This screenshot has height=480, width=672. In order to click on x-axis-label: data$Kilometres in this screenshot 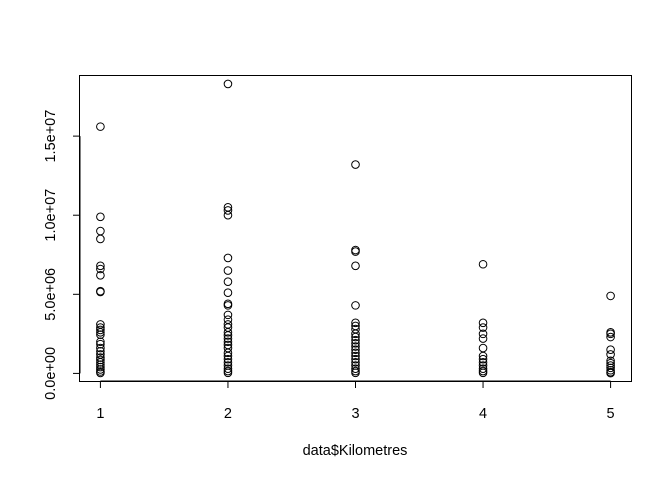, I will do `click(355, 451)`.